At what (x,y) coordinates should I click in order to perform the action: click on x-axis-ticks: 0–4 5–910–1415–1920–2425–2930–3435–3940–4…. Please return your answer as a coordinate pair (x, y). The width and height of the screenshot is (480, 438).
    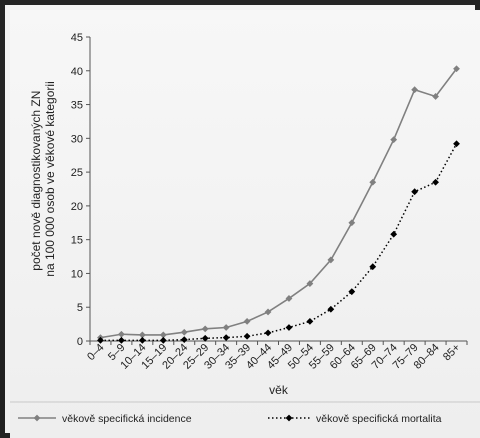
    Looking at the image, I should click on (276, 356).